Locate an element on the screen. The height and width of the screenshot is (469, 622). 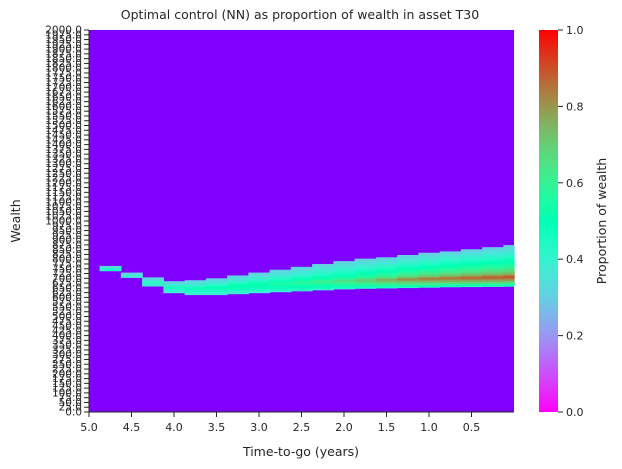
y-tick-label: 725.0 is located at coordinates (67, 274).